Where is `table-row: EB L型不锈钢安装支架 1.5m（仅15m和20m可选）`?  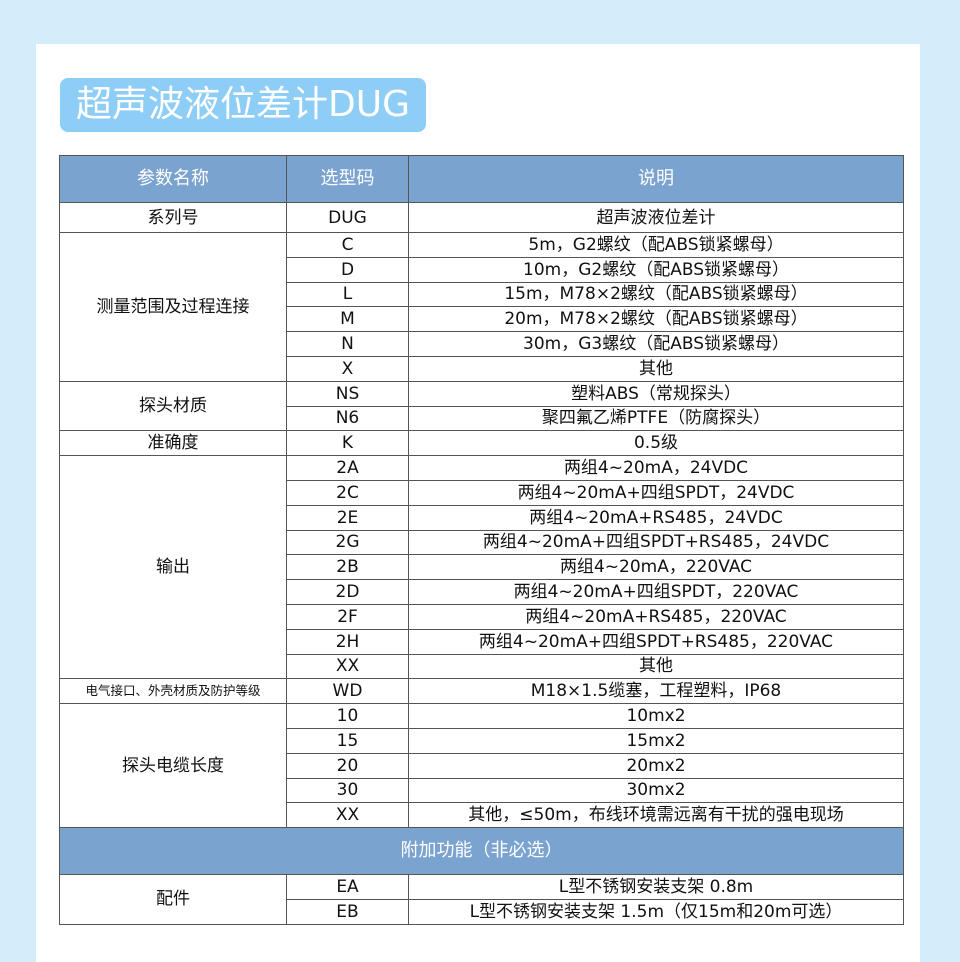 table-row: EB L型不锈钢安装支架 1.5m（仅15m和20m可选） is located at coordinates (482, 911).